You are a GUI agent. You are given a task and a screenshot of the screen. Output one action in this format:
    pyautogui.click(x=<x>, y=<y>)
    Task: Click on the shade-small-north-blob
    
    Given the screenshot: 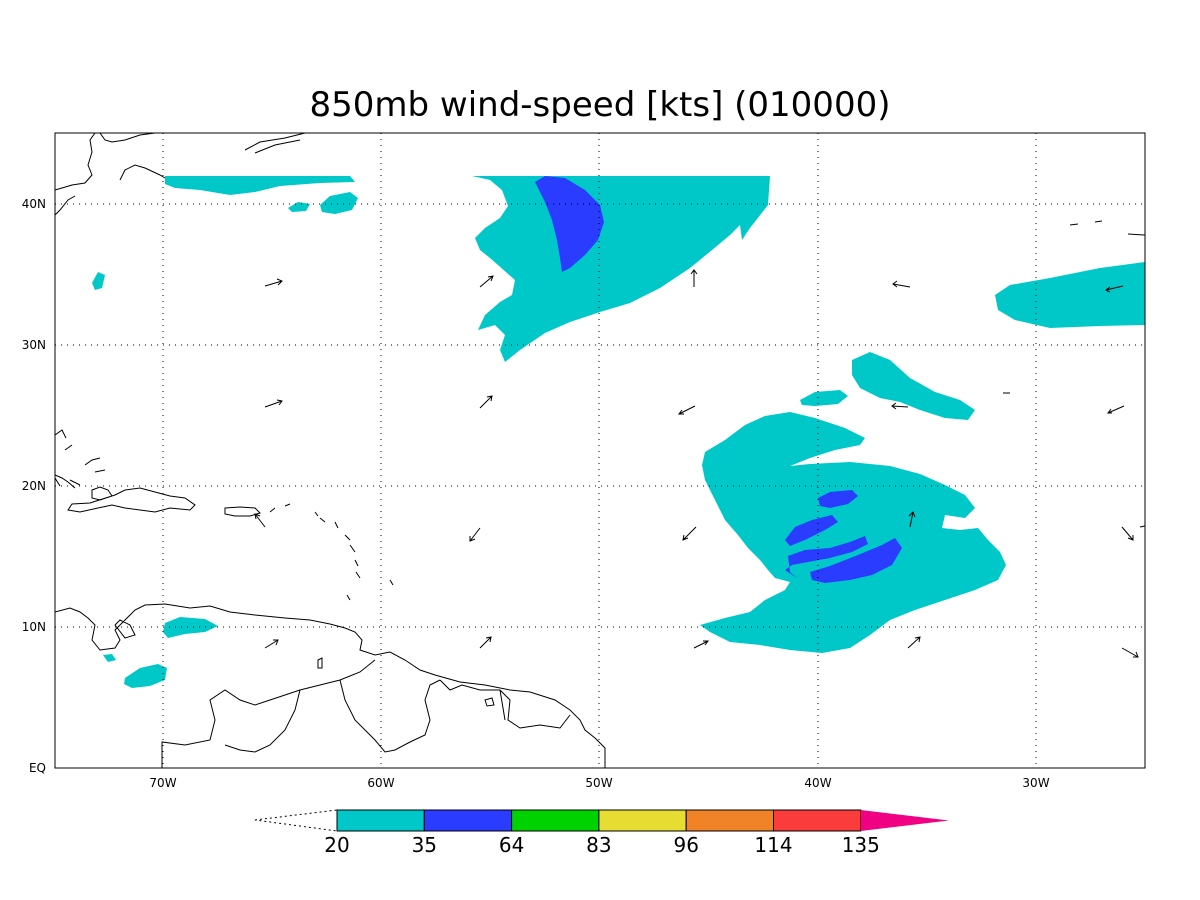 What is the action you would take?
    pyautogui.click(x=824, y=398)
    